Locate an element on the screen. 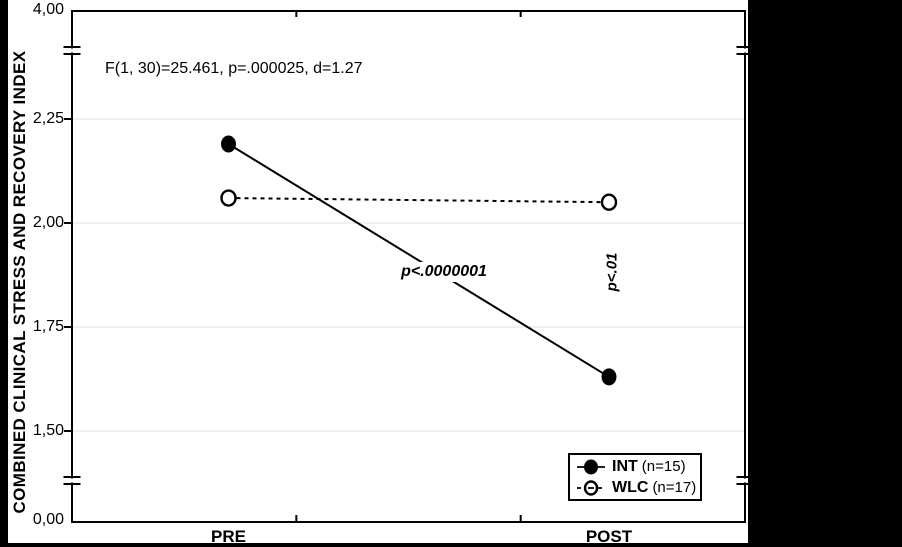 The width and height of the screenshot is (902, 547). legend: INT (n=15) WLC (n=17) is located at coordinates (635, 477).